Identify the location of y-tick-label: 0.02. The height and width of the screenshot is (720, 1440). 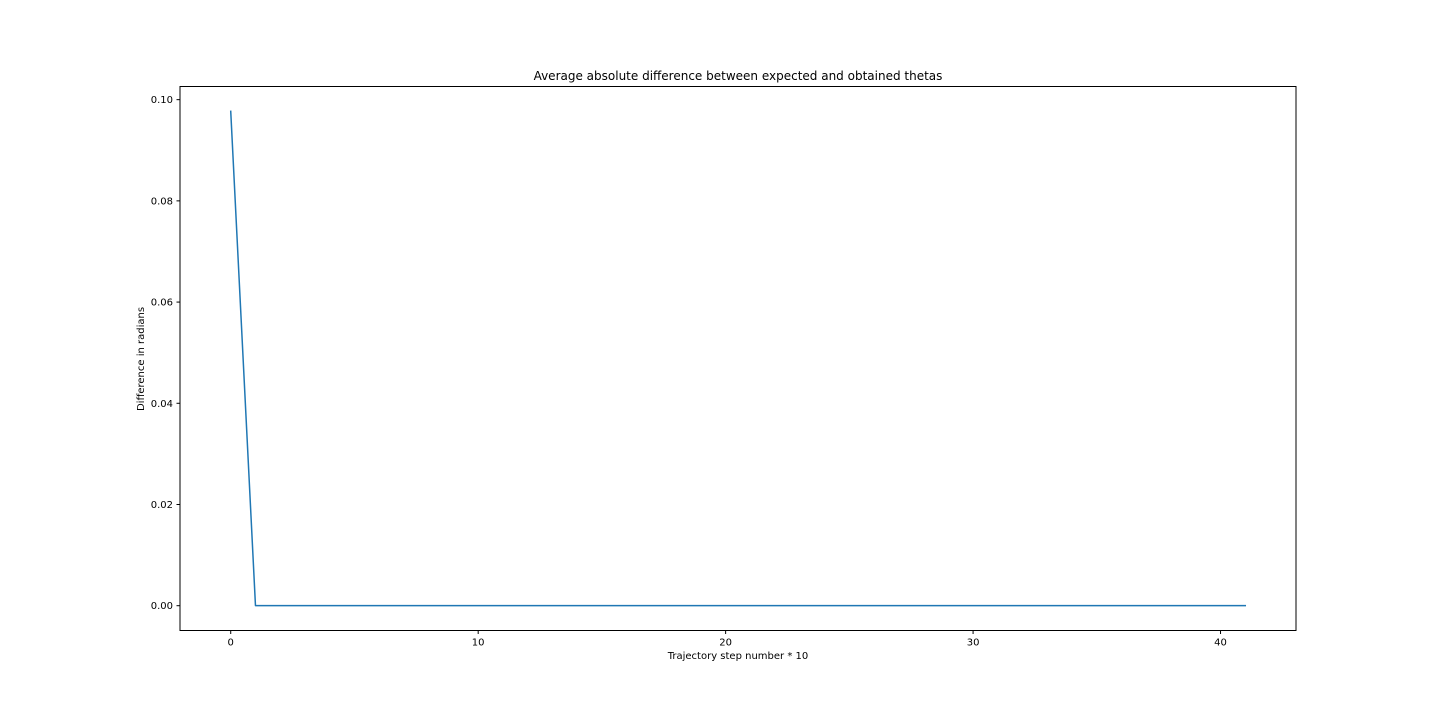
(162, 505).